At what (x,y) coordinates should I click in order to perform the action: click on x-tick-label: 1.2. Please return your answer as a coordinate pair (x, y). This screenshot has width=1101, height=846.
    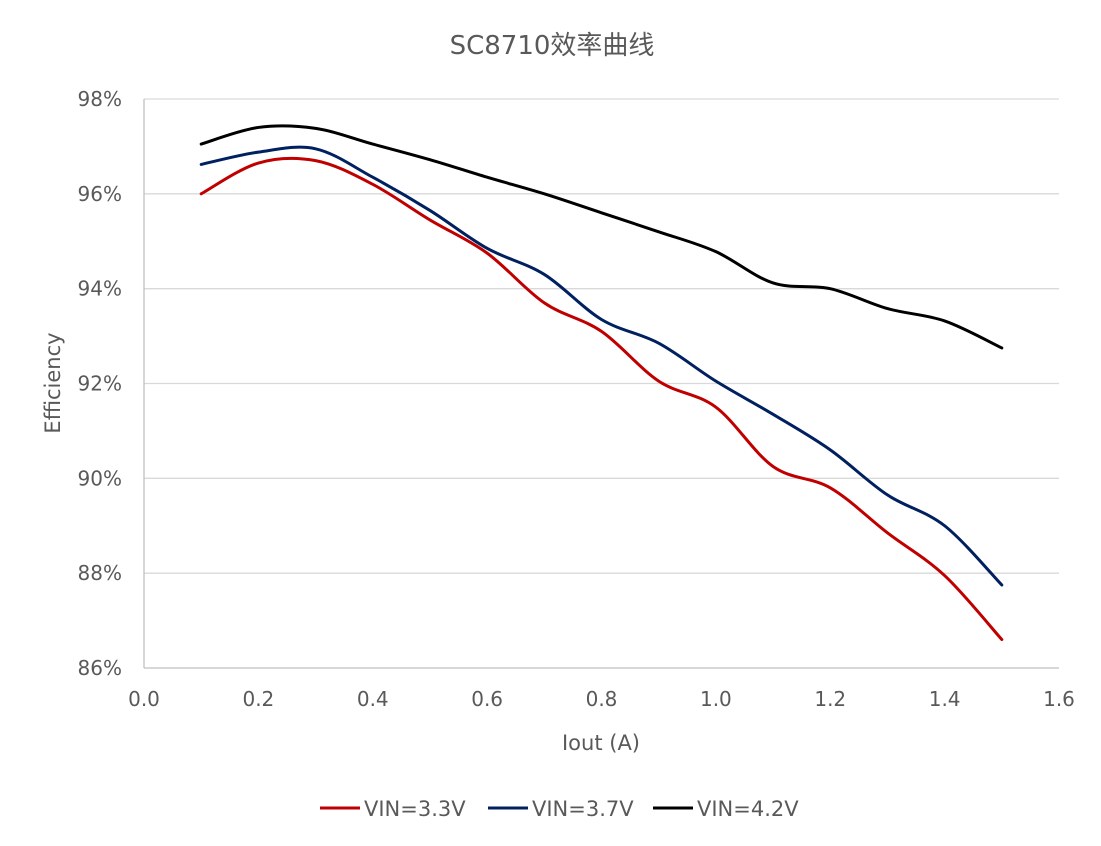
    Looking at the image, I should click on (830, 699).